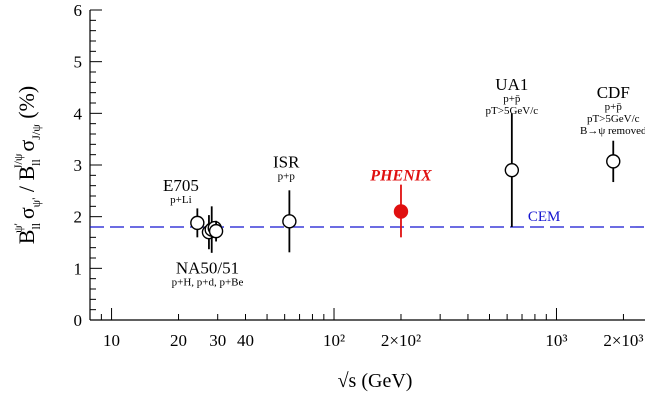 This screenshot has width=645, height=395. Describe the element at coordinates (78, 10) in the screenshot. I see `y-tick-label: 6` at that location.